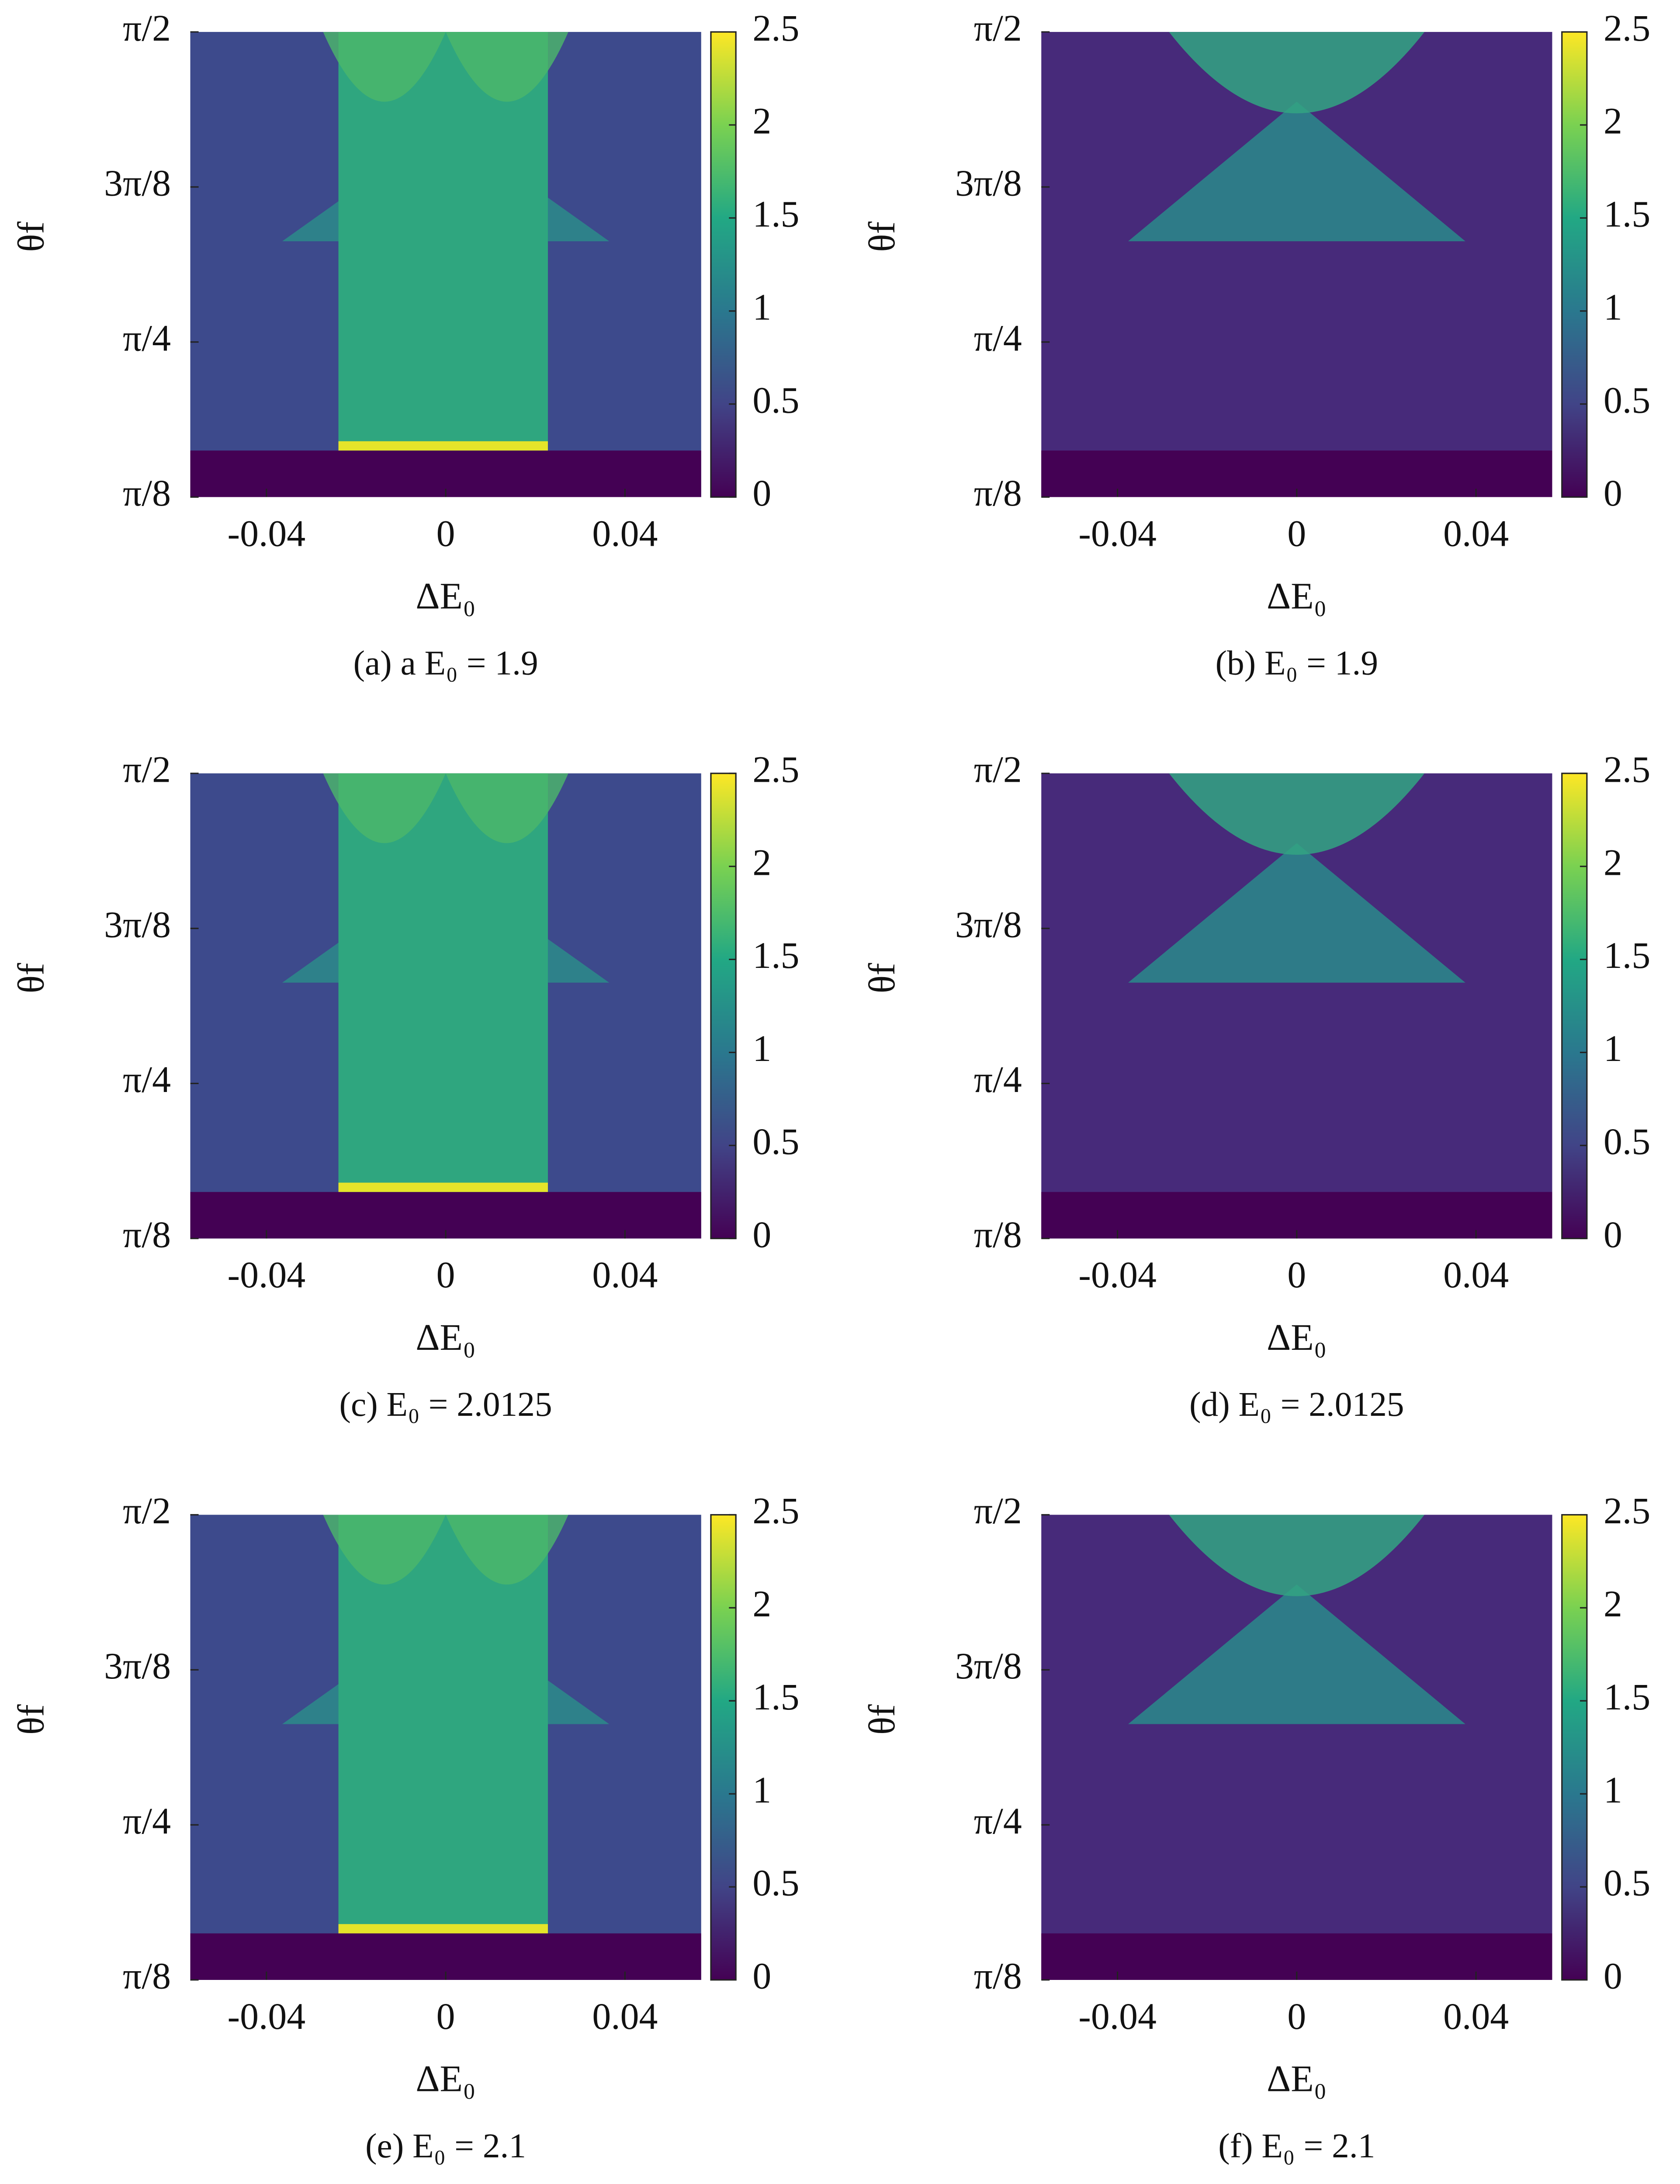 This screenshot has height=2184, width=1680. I want to click on caption: (b) E₀ = 1.9, so click(1297, 663).